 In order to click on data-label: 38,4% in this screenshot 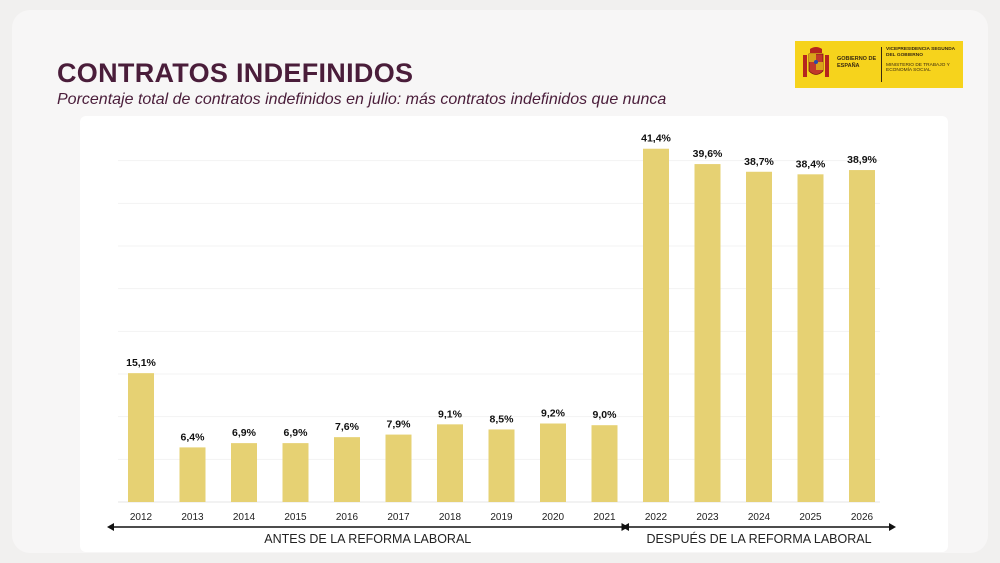, I will do `click(811, 164)`.